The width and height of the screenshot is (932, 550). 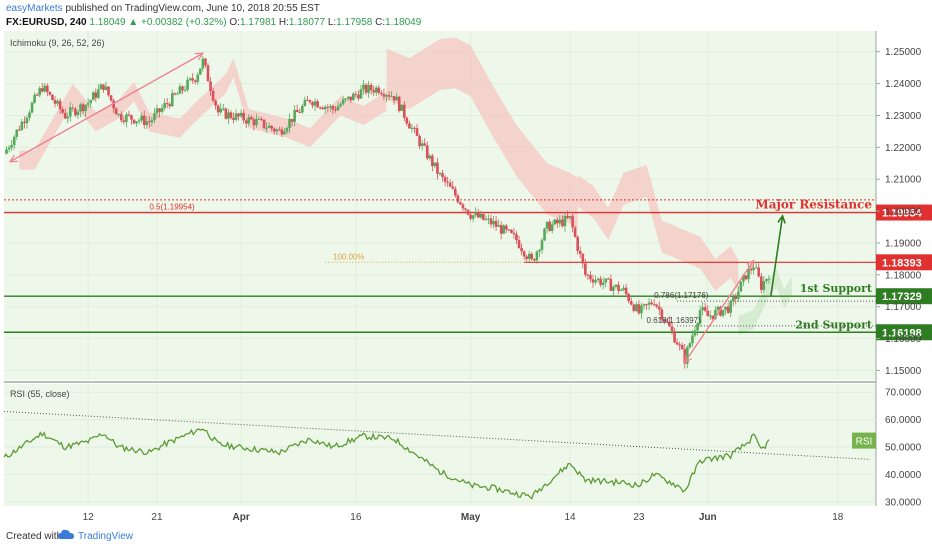 What do you see at coordinates (750, 264) in the screenshot?
I see `swing-arrow-up-head` at bounding box center [750, 264].